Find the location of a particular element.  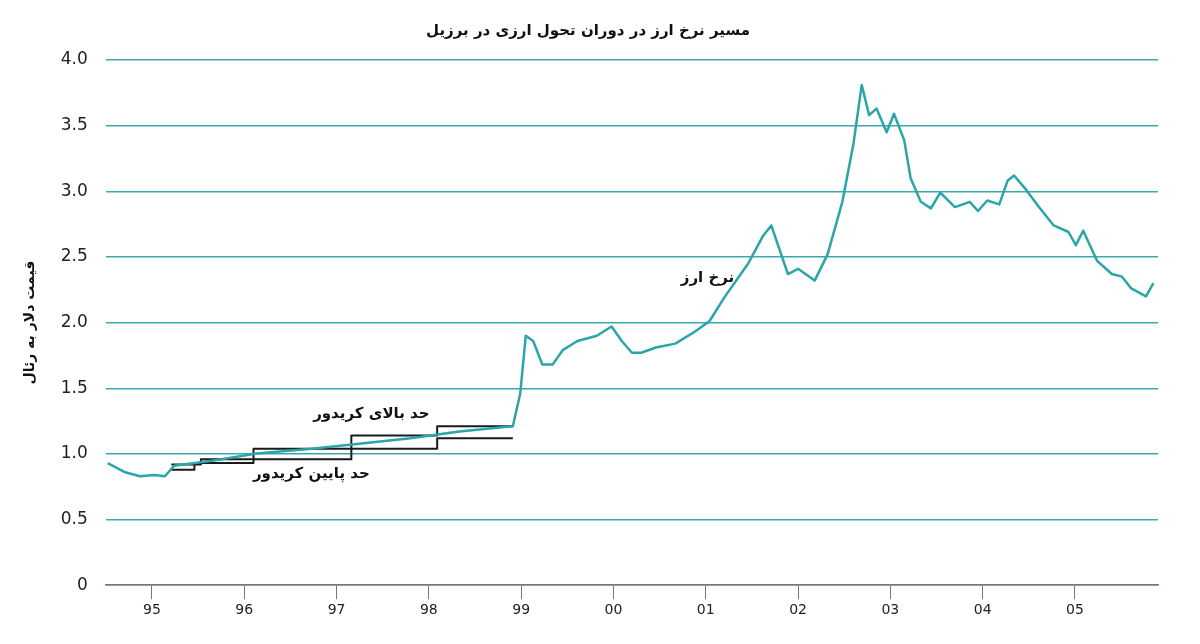

y-tick-label: 0.5 is located at coordinates (74, 517).